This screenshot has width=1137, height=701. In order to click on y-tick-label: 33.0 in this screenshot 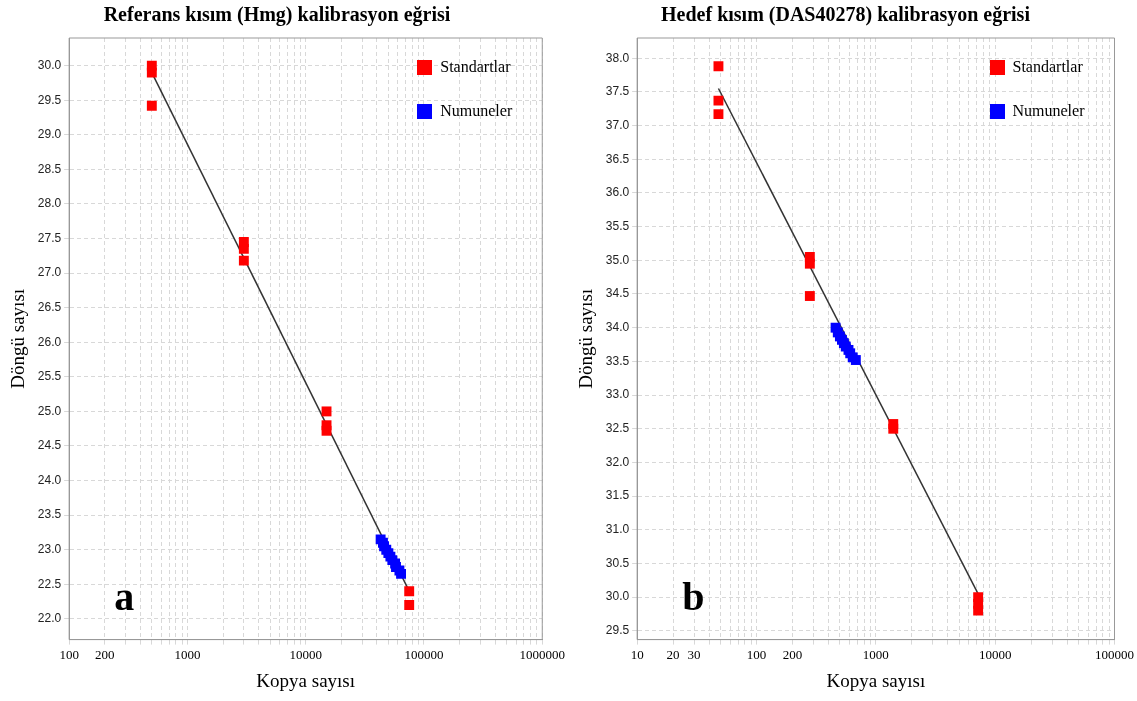, I will do `click(617, 394)`.